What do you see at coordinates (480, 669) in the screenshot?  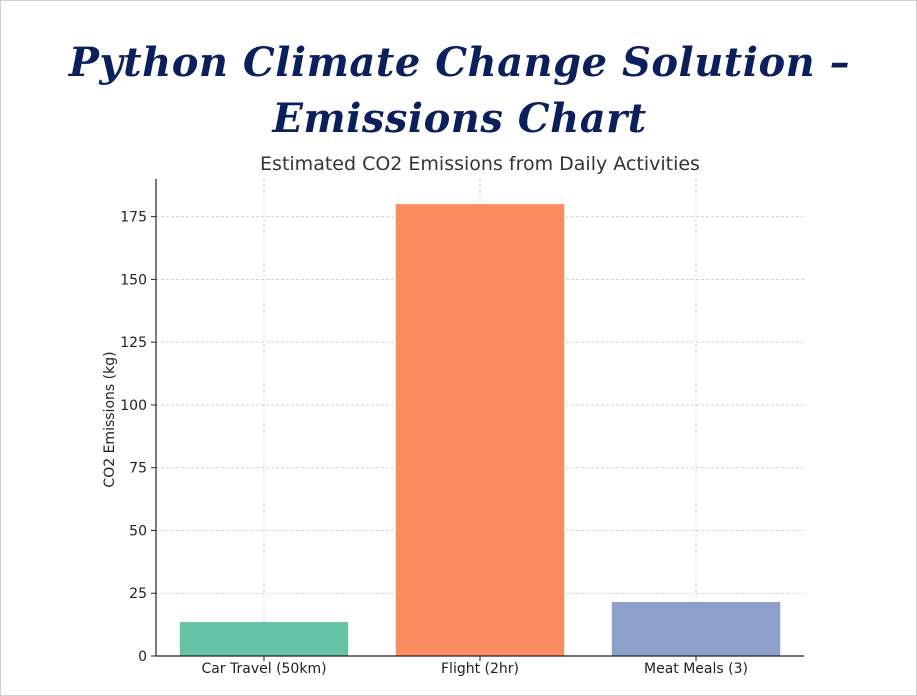 I see `x-tick-label: Flight (2hr)` at bounding box center [480, 669].